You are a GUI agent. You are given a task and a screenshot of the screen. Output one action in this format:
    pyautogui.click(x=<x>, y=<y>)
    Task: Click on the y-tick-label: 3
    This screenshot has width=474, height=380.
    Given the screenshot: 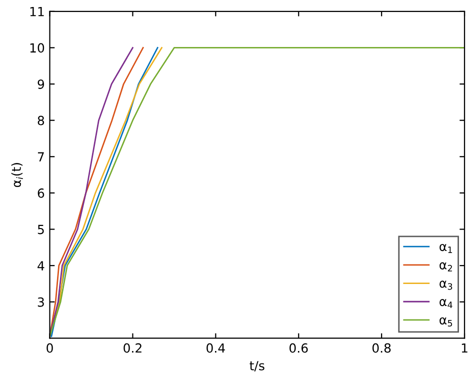 What is the action you would take?
    pyautogui.click(x=41, y=302)
    